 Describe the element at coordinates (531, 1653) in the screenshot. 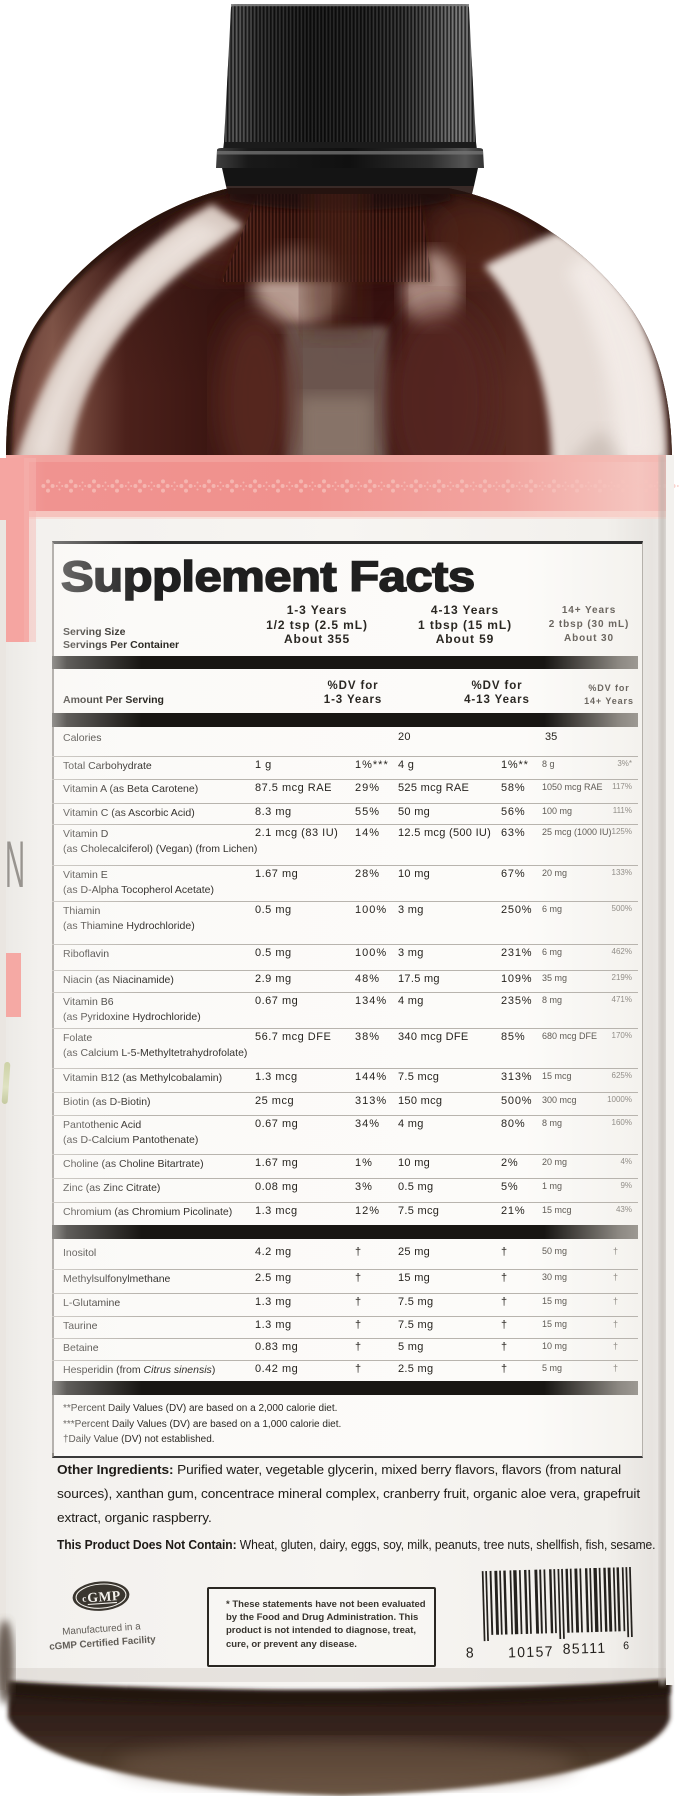

I see `svg-text: 10157` at that location.